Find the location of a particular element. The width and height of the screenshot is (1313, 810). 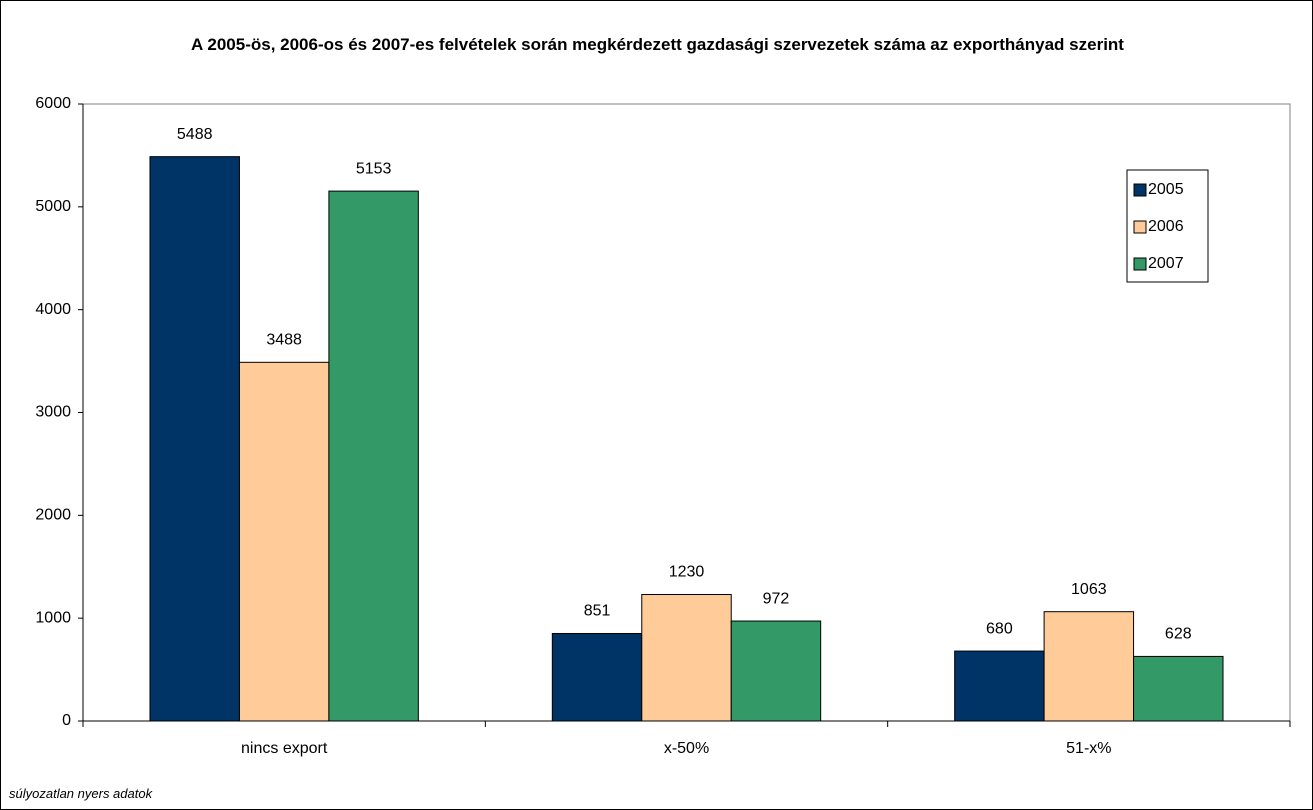

value-label: 5153 is located at coordinates (374, 168).